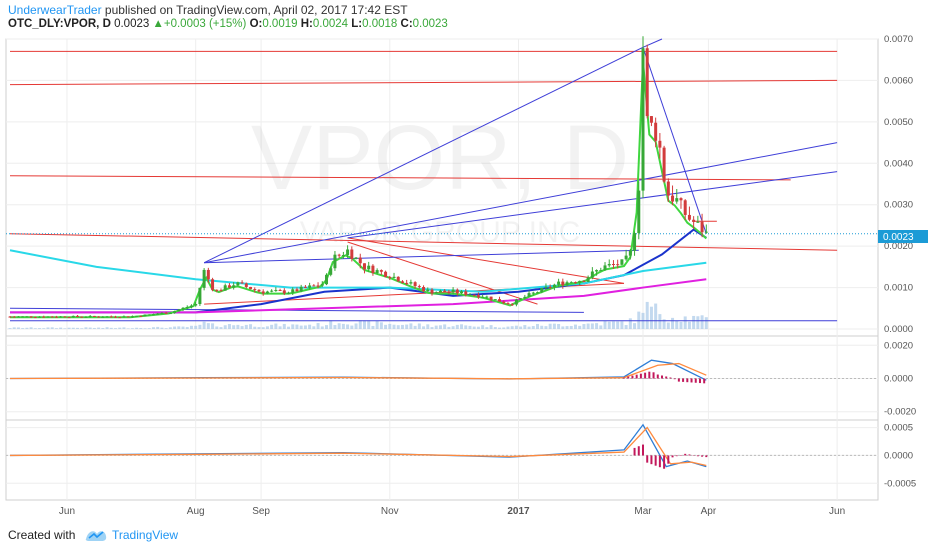 The height and width of the screenshot is (550, 932). What do you see at coordinates (358, 371) in the screenshot?
I see `macd-signal-line` at bounding box center [358, 371].